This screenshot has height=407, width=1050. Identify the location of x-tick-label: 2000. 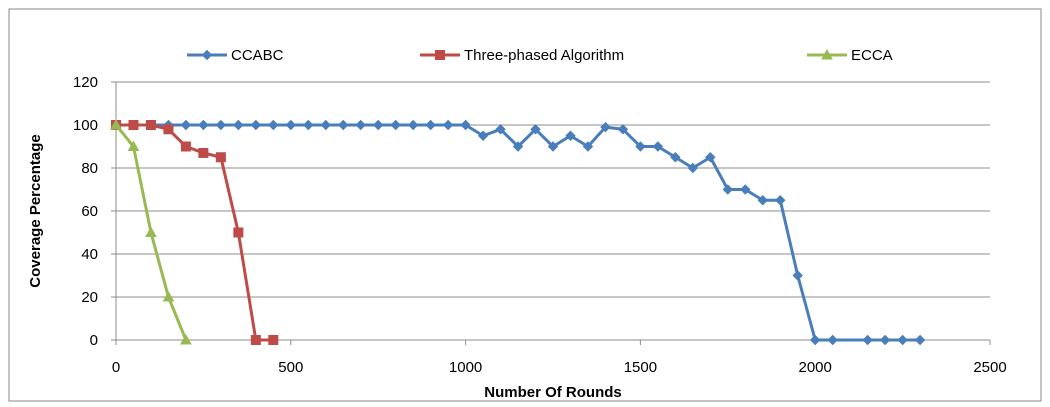
(815, 367).